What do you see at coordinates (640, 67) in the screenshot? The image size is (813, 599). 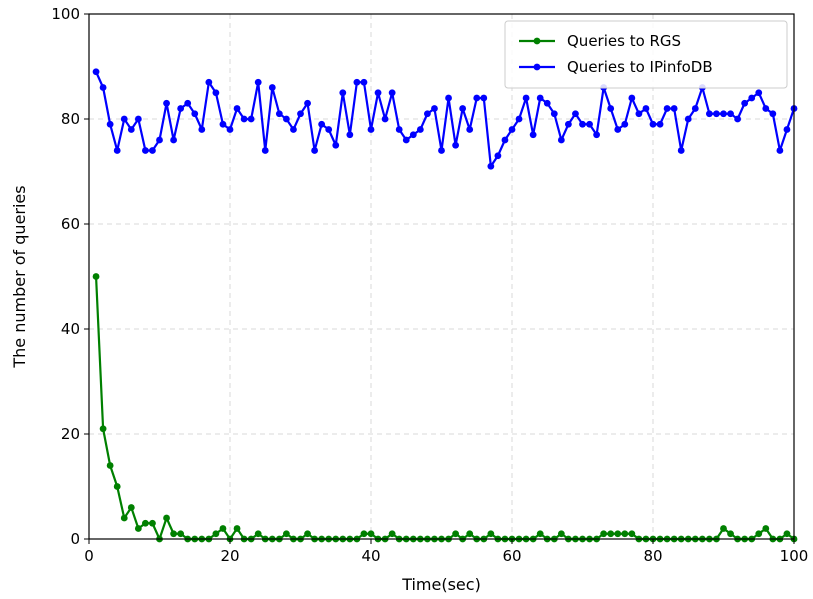 I see `legend-label: Queries to IPinfoDB` at bounding box center [640, 67].